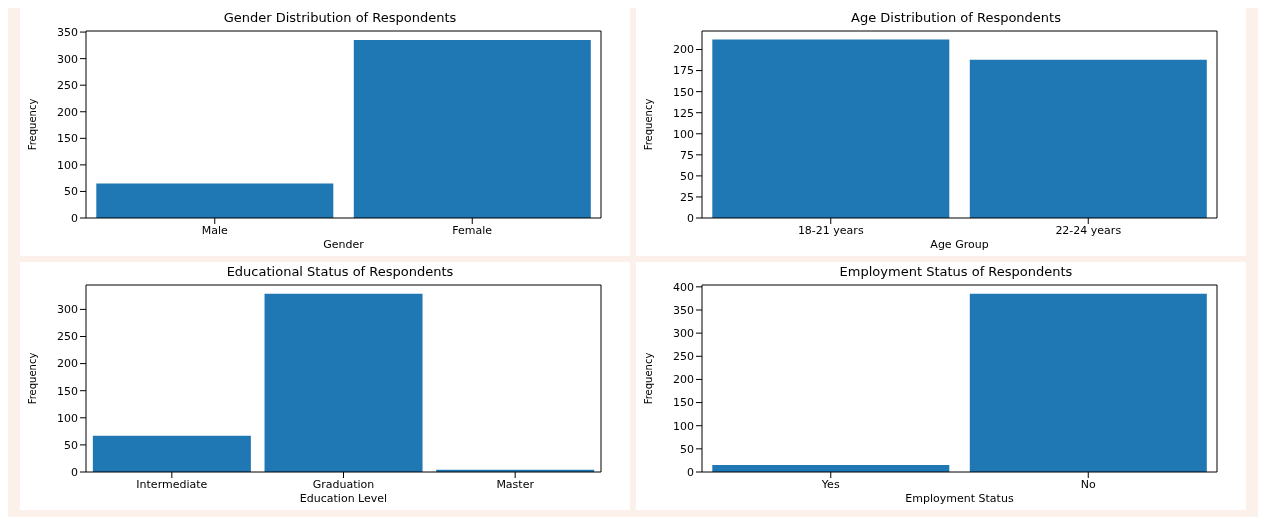 This screenshot has height=525, width=1266. What do you see at coordinates (343, 484) in the screenshot?
I see `x-tick-label: Graduation` at bounding box center [343, 484].